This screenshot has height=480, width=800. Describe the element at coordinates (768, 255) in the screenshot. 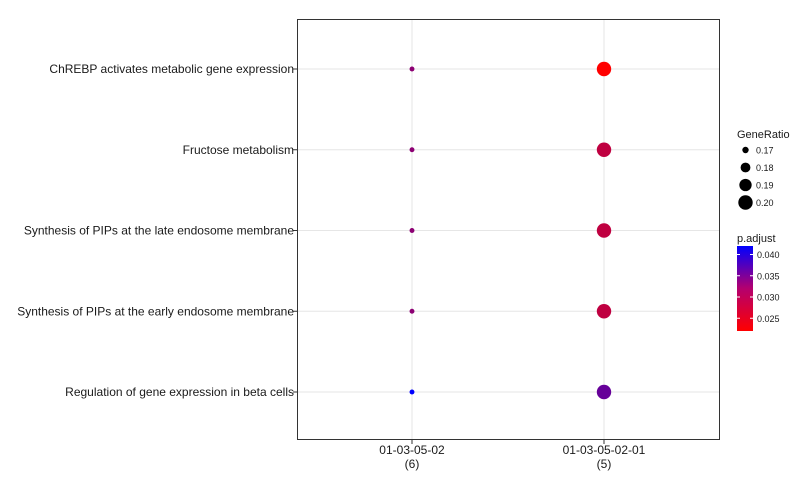

I see `color-legend-label: 0.040` at that location.